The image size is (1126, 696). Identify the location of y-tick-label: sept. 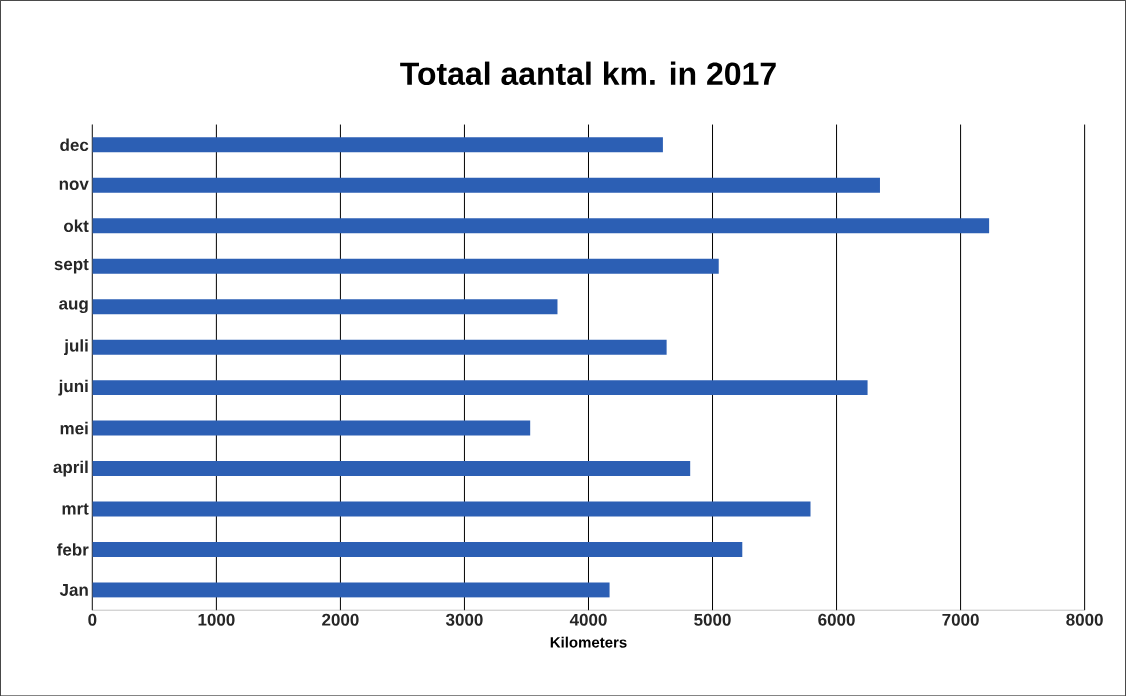
(71, 266).